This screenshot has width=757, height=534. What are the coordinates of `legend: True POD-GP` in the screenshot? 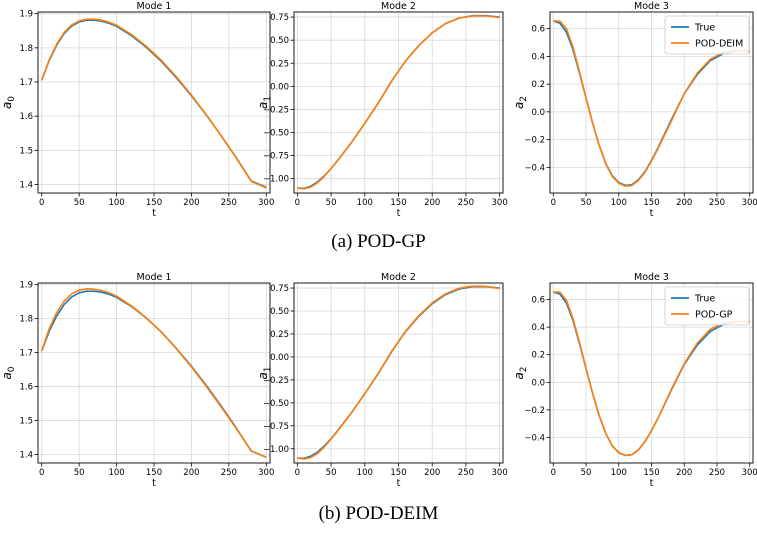 It's located at (707, 306).